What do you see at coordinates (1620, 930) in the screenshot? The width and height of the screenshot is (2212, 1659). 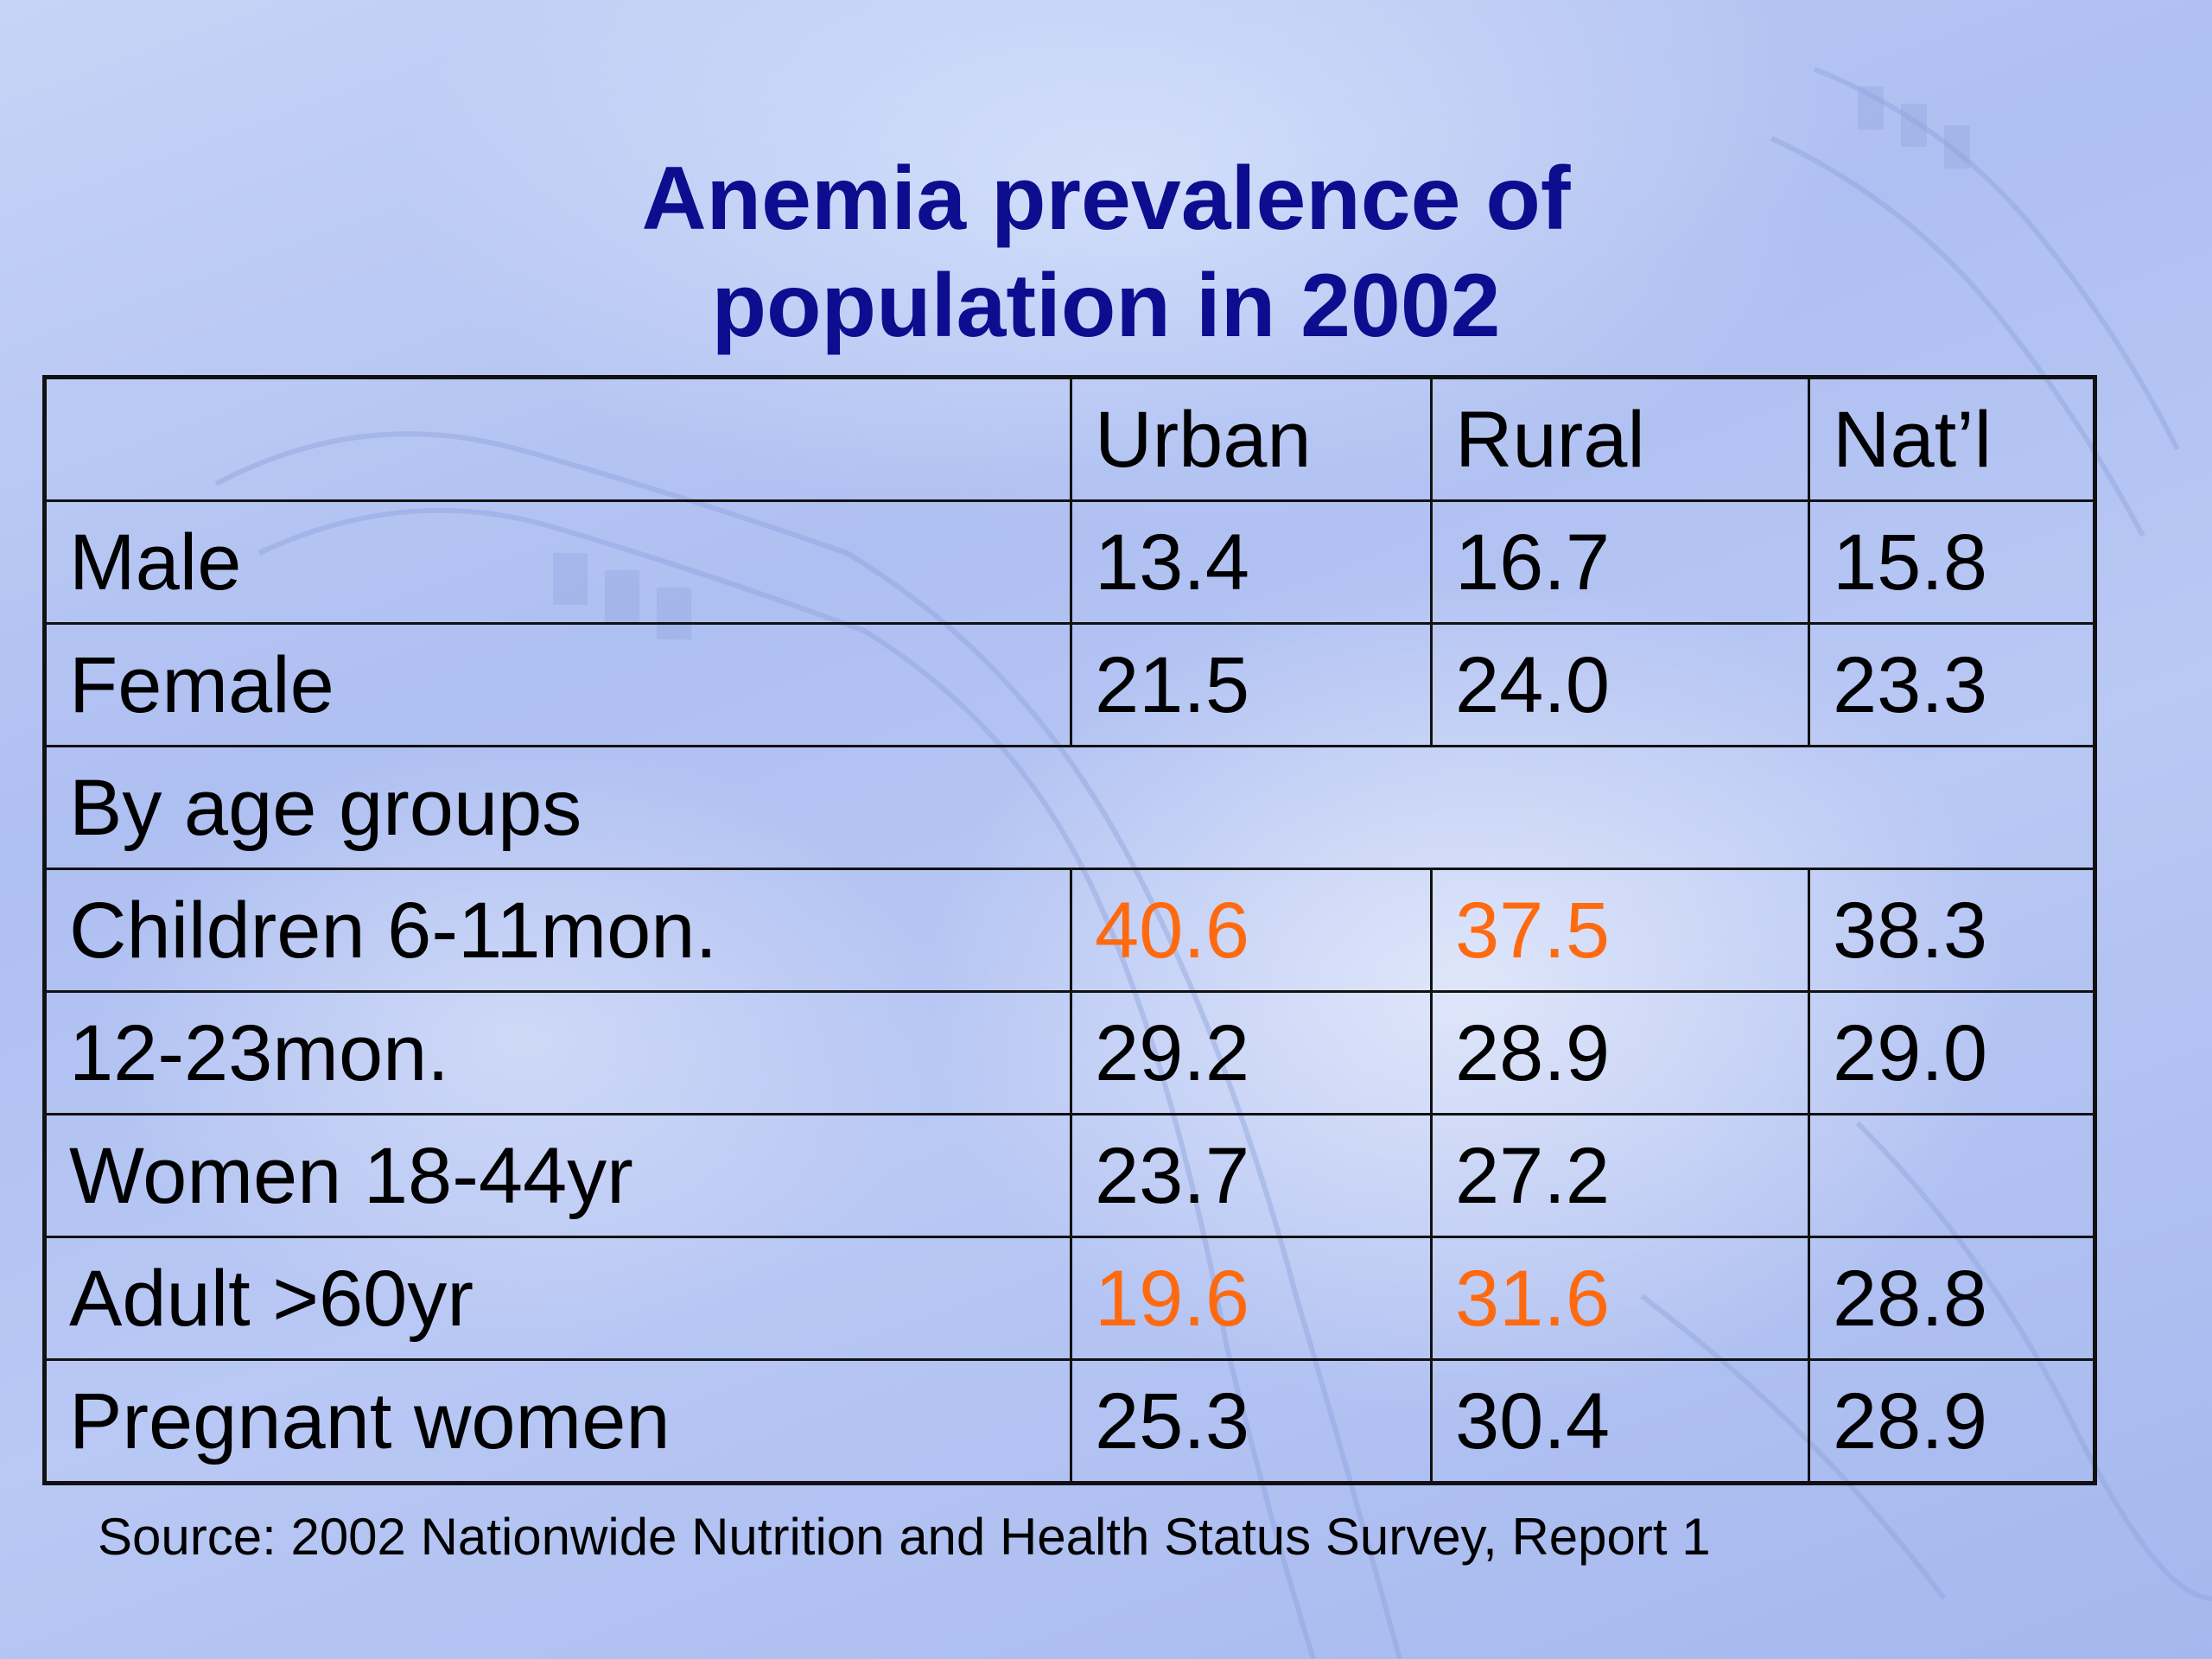 I see `cell-rural-highlighted: 37.5` at bounding box center [1620, 930].